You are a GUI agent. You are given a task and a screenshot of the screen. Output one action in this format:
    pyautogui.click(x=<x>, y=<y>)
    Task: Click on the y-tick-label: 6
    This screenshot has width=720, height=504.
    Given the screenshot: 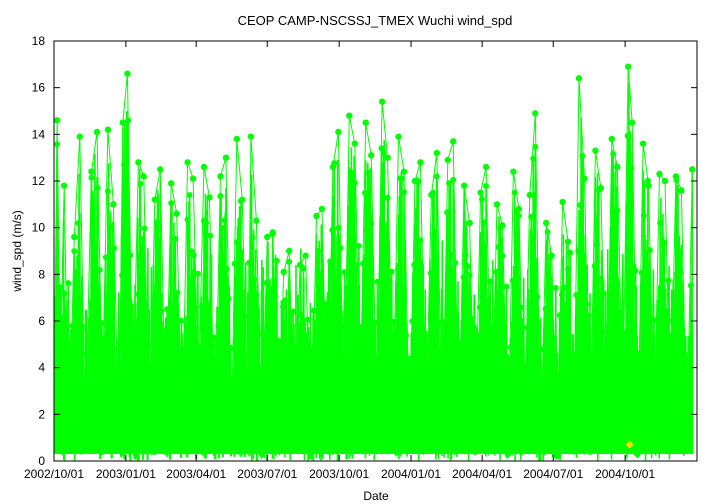 What is the action you would take?
    pyautogui.click(x=41, y=321)
    